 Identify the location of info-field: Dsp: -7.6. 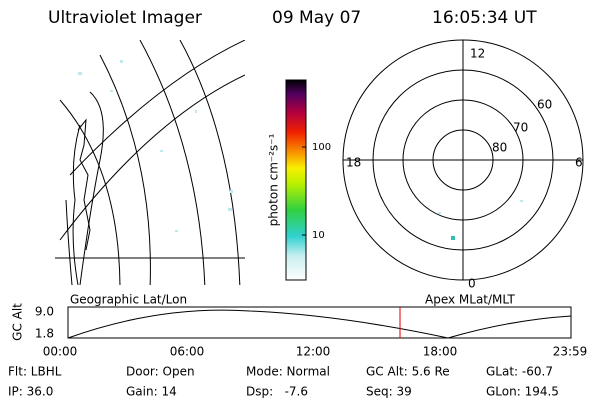
(277, 392).